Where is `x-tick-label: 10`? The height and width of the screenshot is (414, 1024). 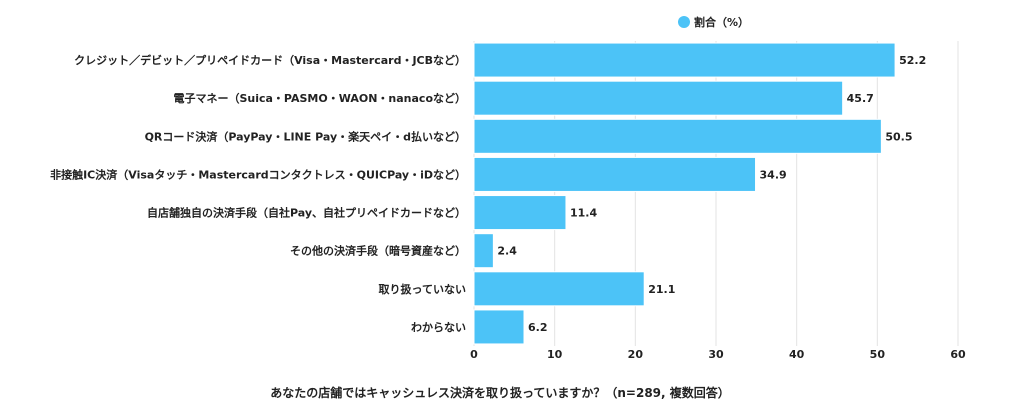 x-tick-label: 10 is located at coordinates (555, 354).